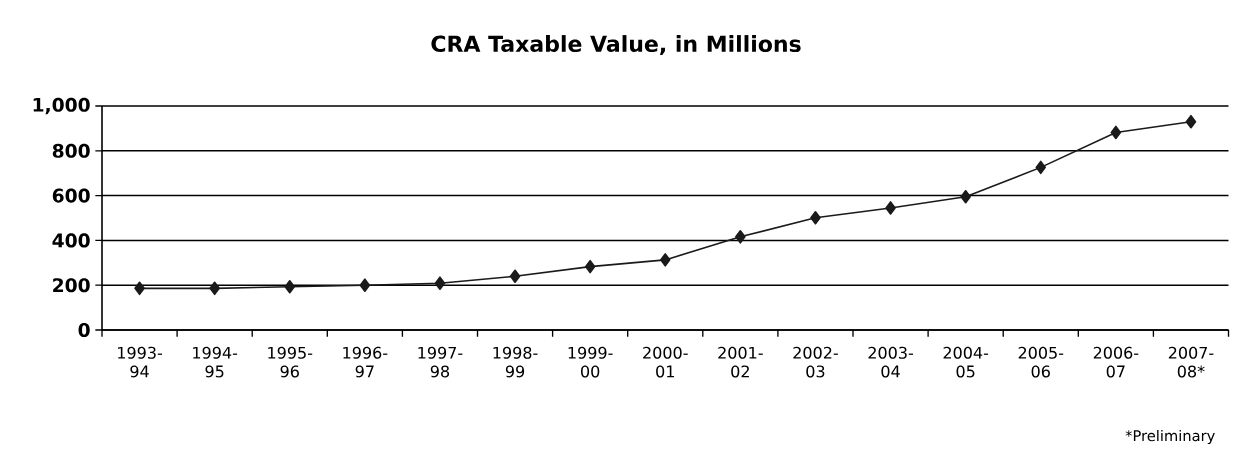  I want to click on y-tick-label: 200, so click(71, 285).